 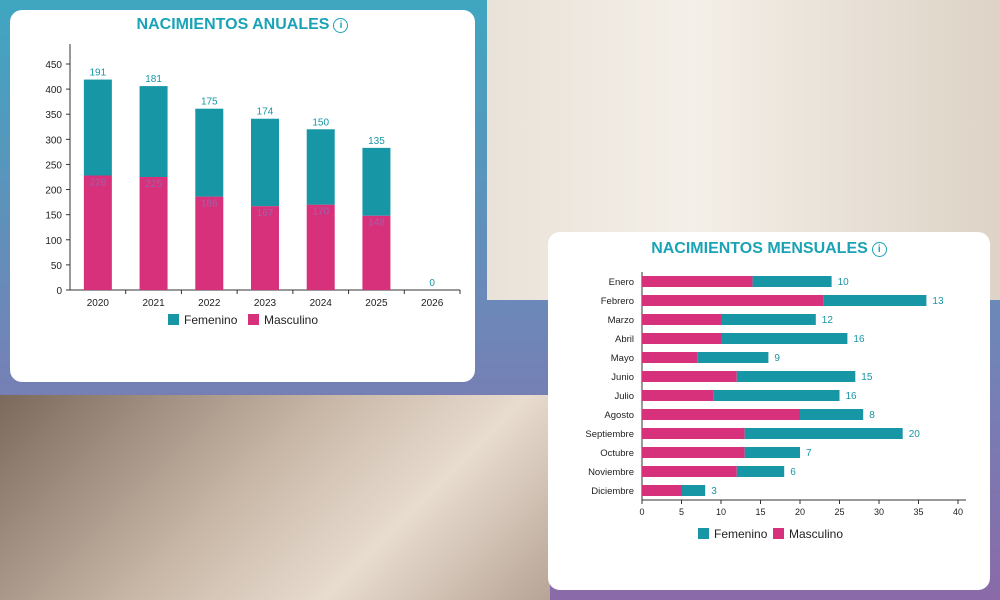 I want to click on x-tick-label: 10, so click(x=721, y=512).